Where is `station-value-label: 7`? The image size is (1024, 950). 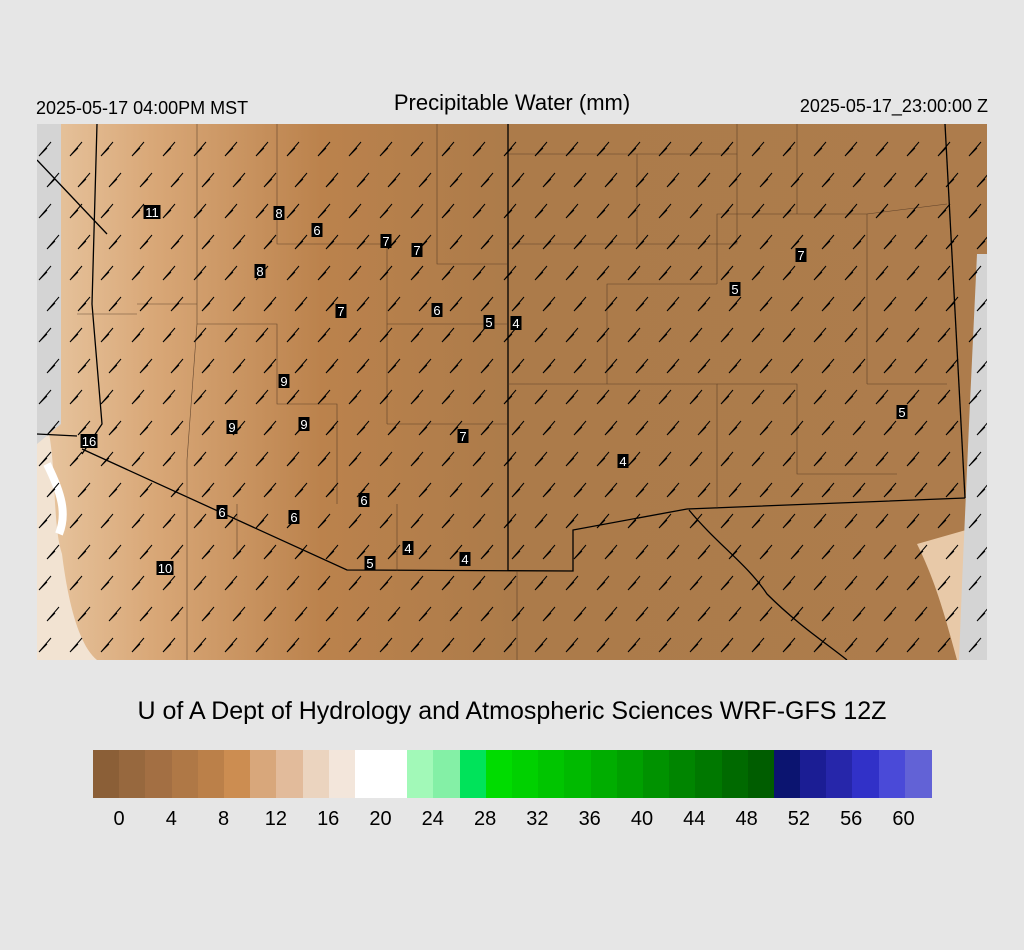 station-value-label: 7 is located at coordinates (462, 436).